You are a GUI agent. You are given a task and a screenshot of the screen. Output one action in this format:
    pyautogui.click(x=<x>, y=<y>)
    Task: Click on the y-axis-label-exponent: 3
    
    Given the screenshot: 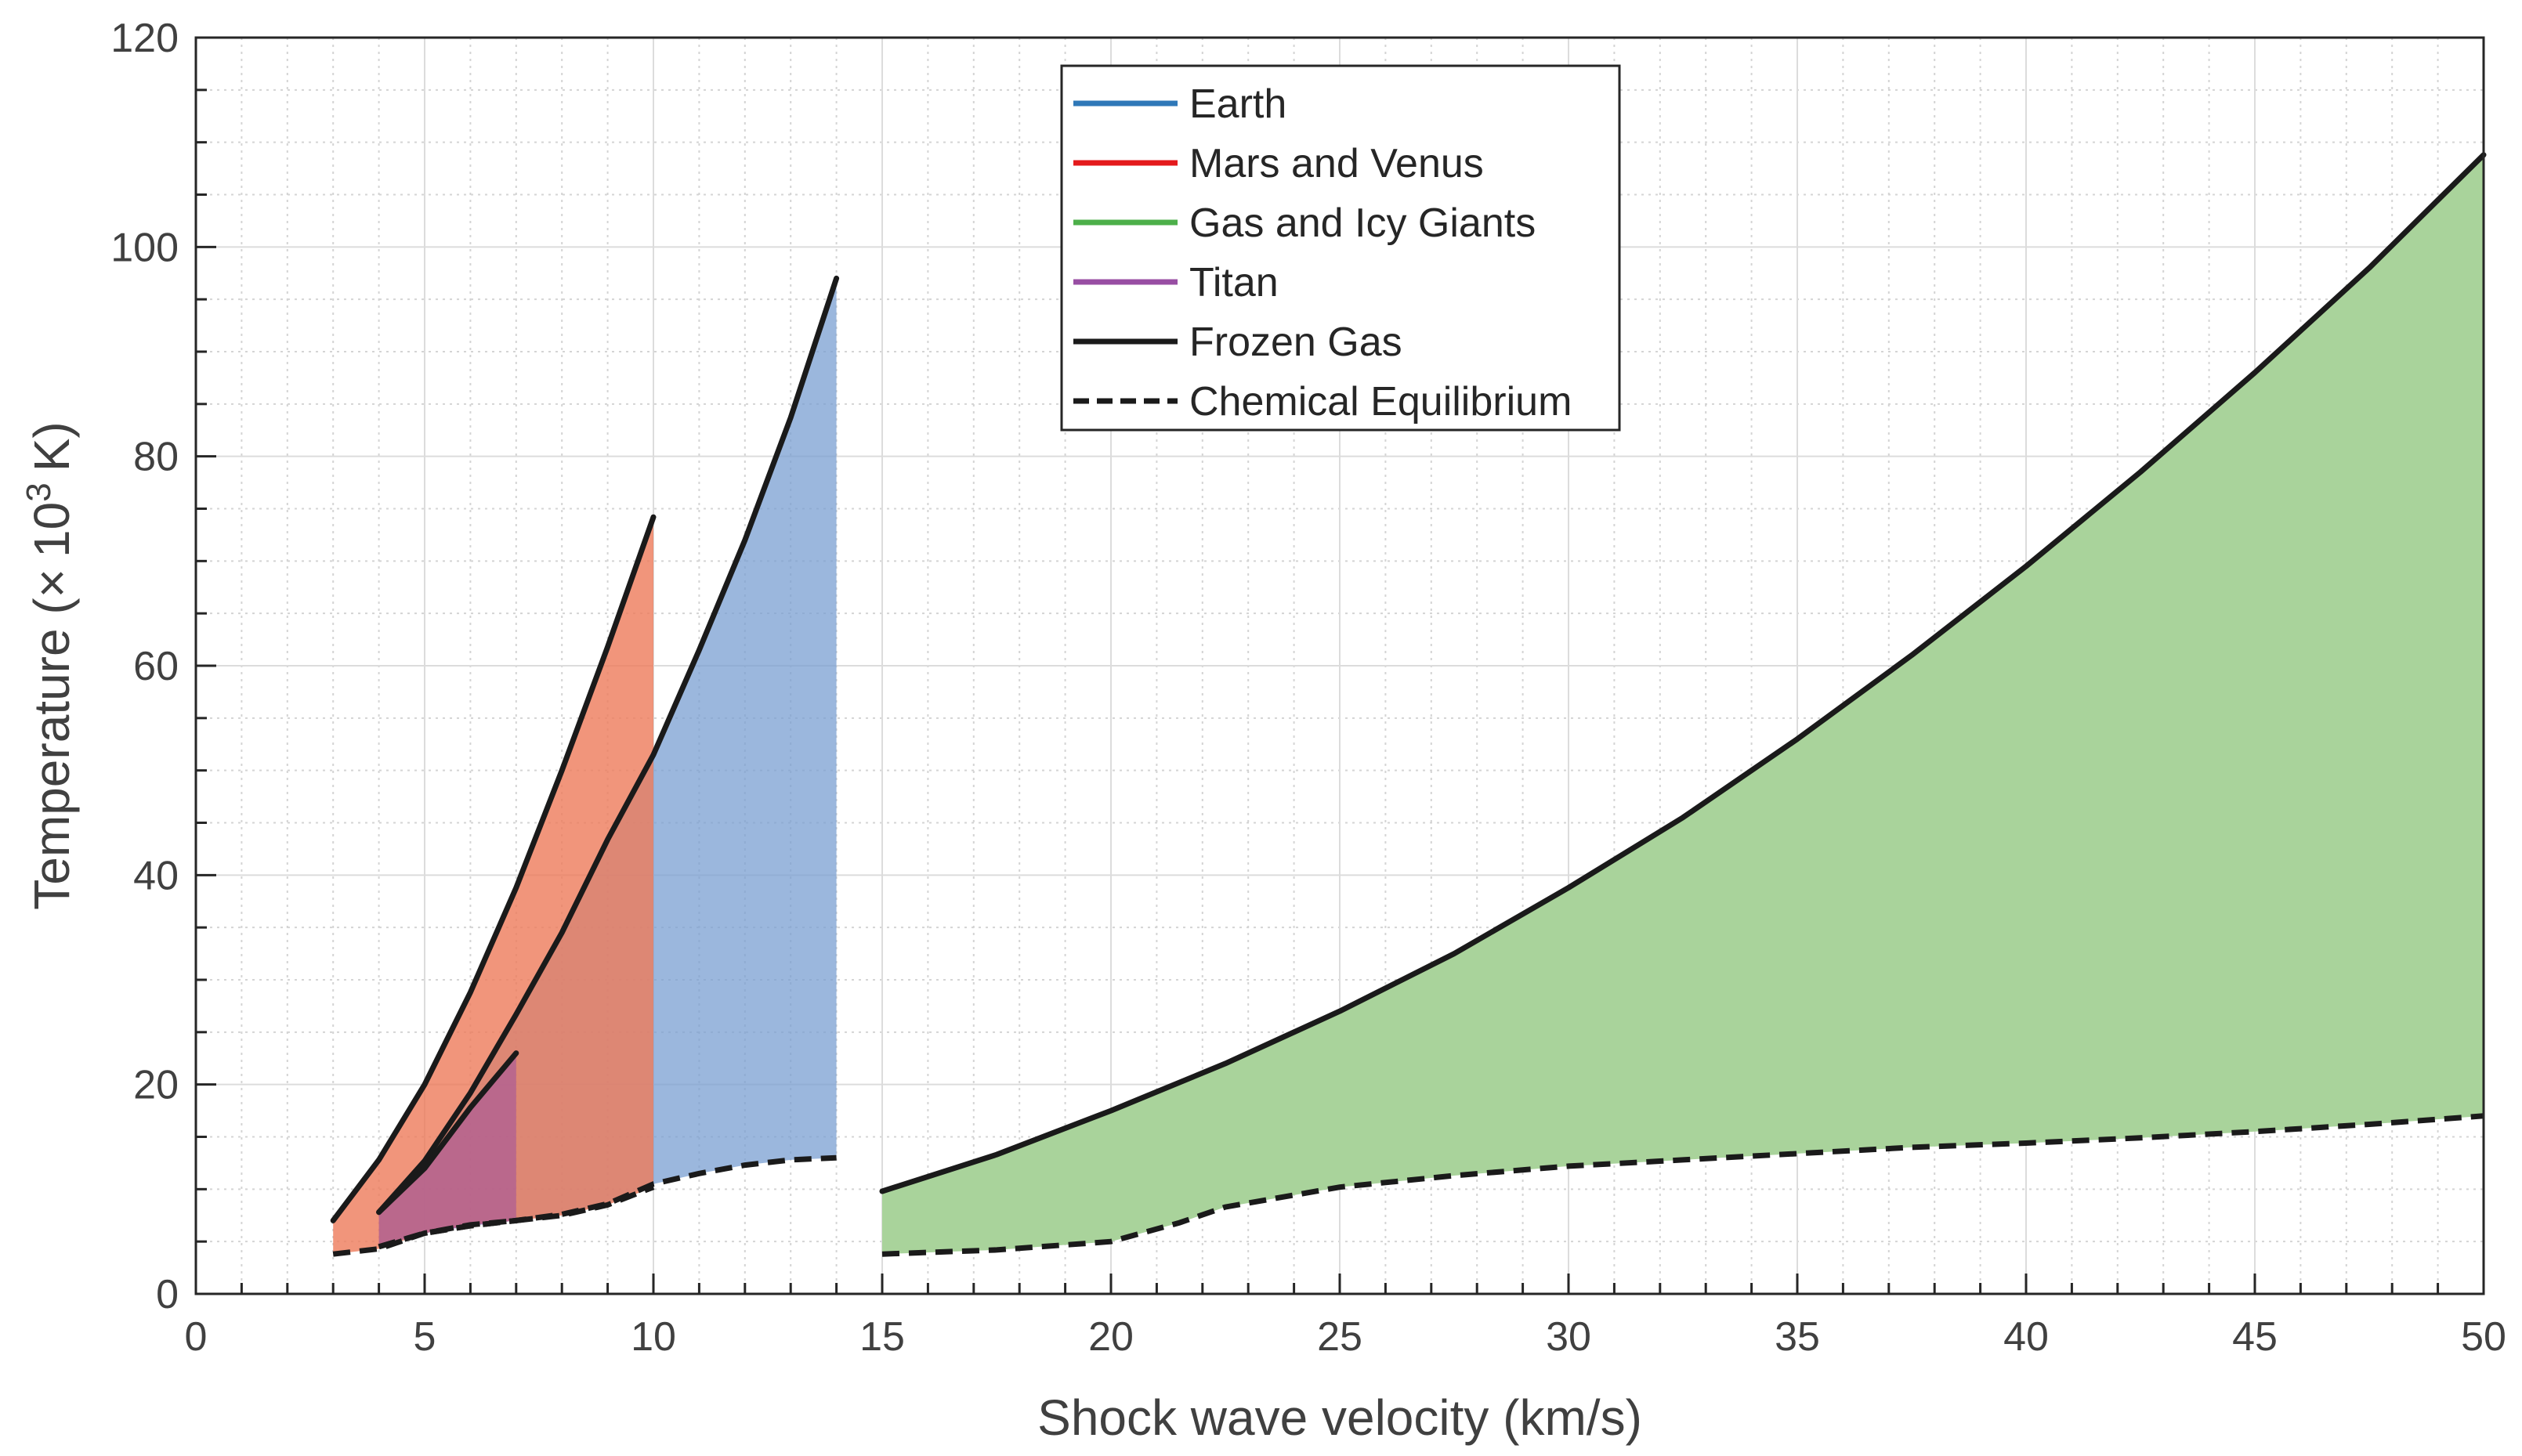 What is the action you would take?
    pyautogui.click(x=39, y=491)
    